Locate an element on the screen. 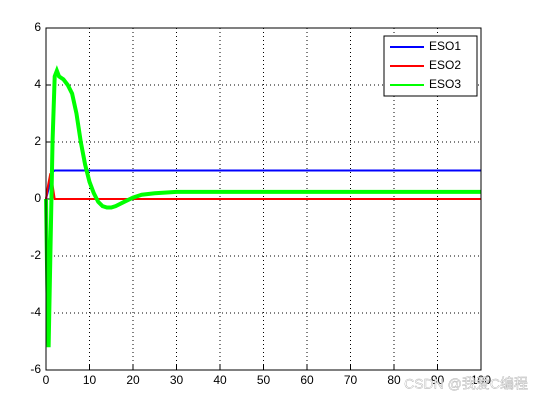  x-tick-label: 50 is located at coordinates (264, 380).